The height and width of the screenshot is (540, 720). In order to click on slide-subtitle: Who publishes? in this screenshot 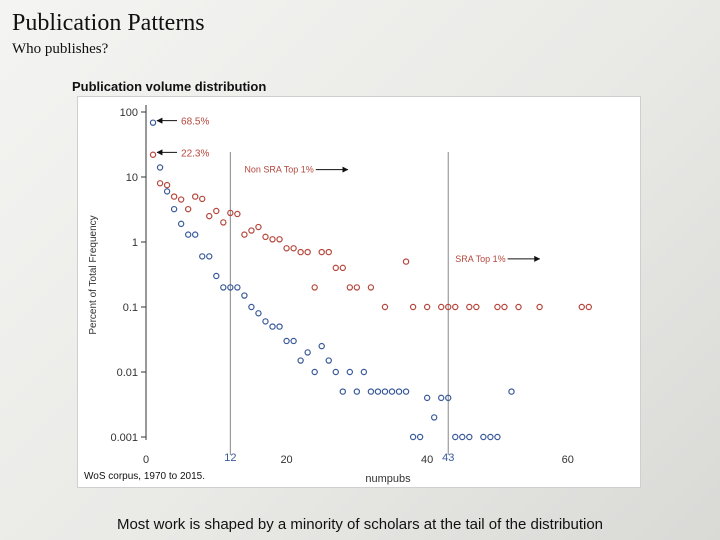, I will do `click(60, 49)`.